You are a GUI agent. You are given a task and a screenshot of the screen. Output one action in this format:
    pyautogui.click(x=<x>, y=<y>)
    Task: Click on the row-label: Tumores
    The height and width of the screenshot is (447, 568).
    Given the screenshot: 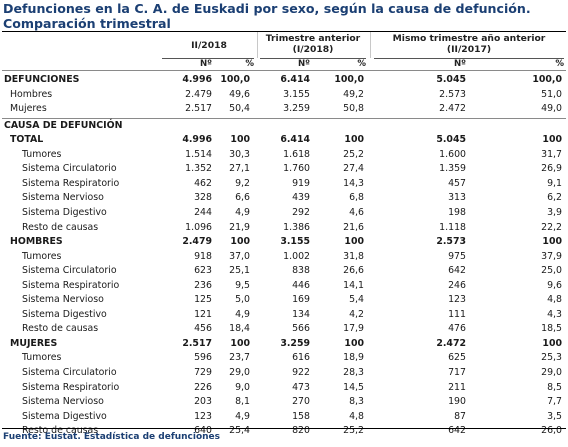 What is the action you would take?
    pyautogui.click(x=42, y=154)
    